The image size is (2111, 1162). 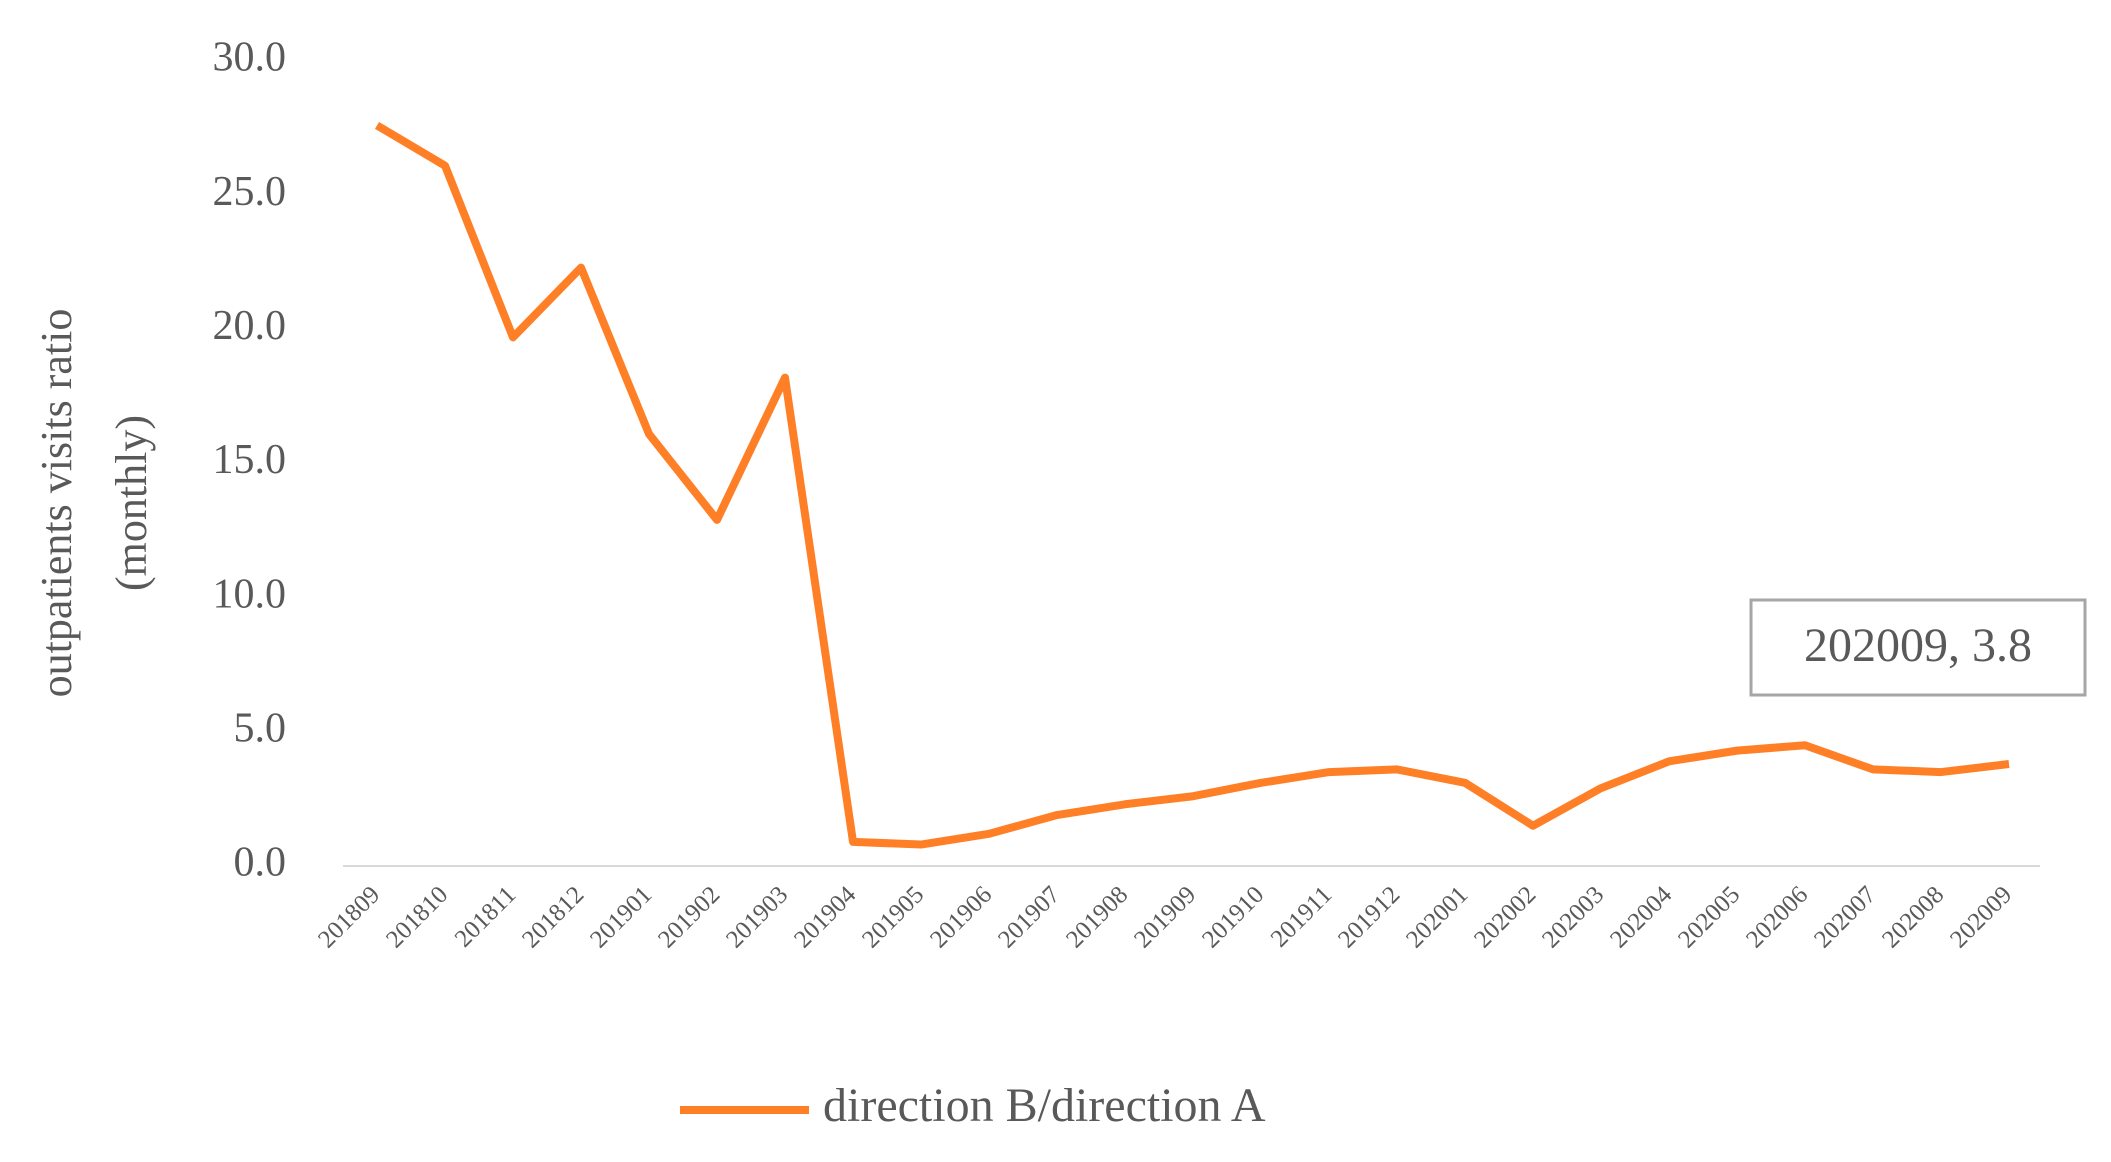 I want to click on x-tick-label: 202002, so click(x=1505, y=917).